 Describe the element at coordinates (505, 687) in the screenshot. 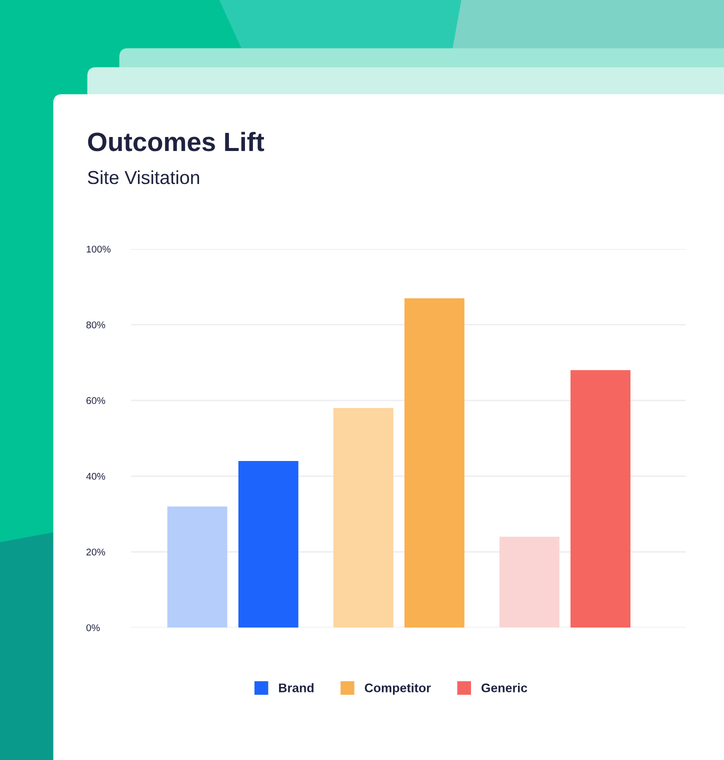

I see `legend-label: Generic` at that location.